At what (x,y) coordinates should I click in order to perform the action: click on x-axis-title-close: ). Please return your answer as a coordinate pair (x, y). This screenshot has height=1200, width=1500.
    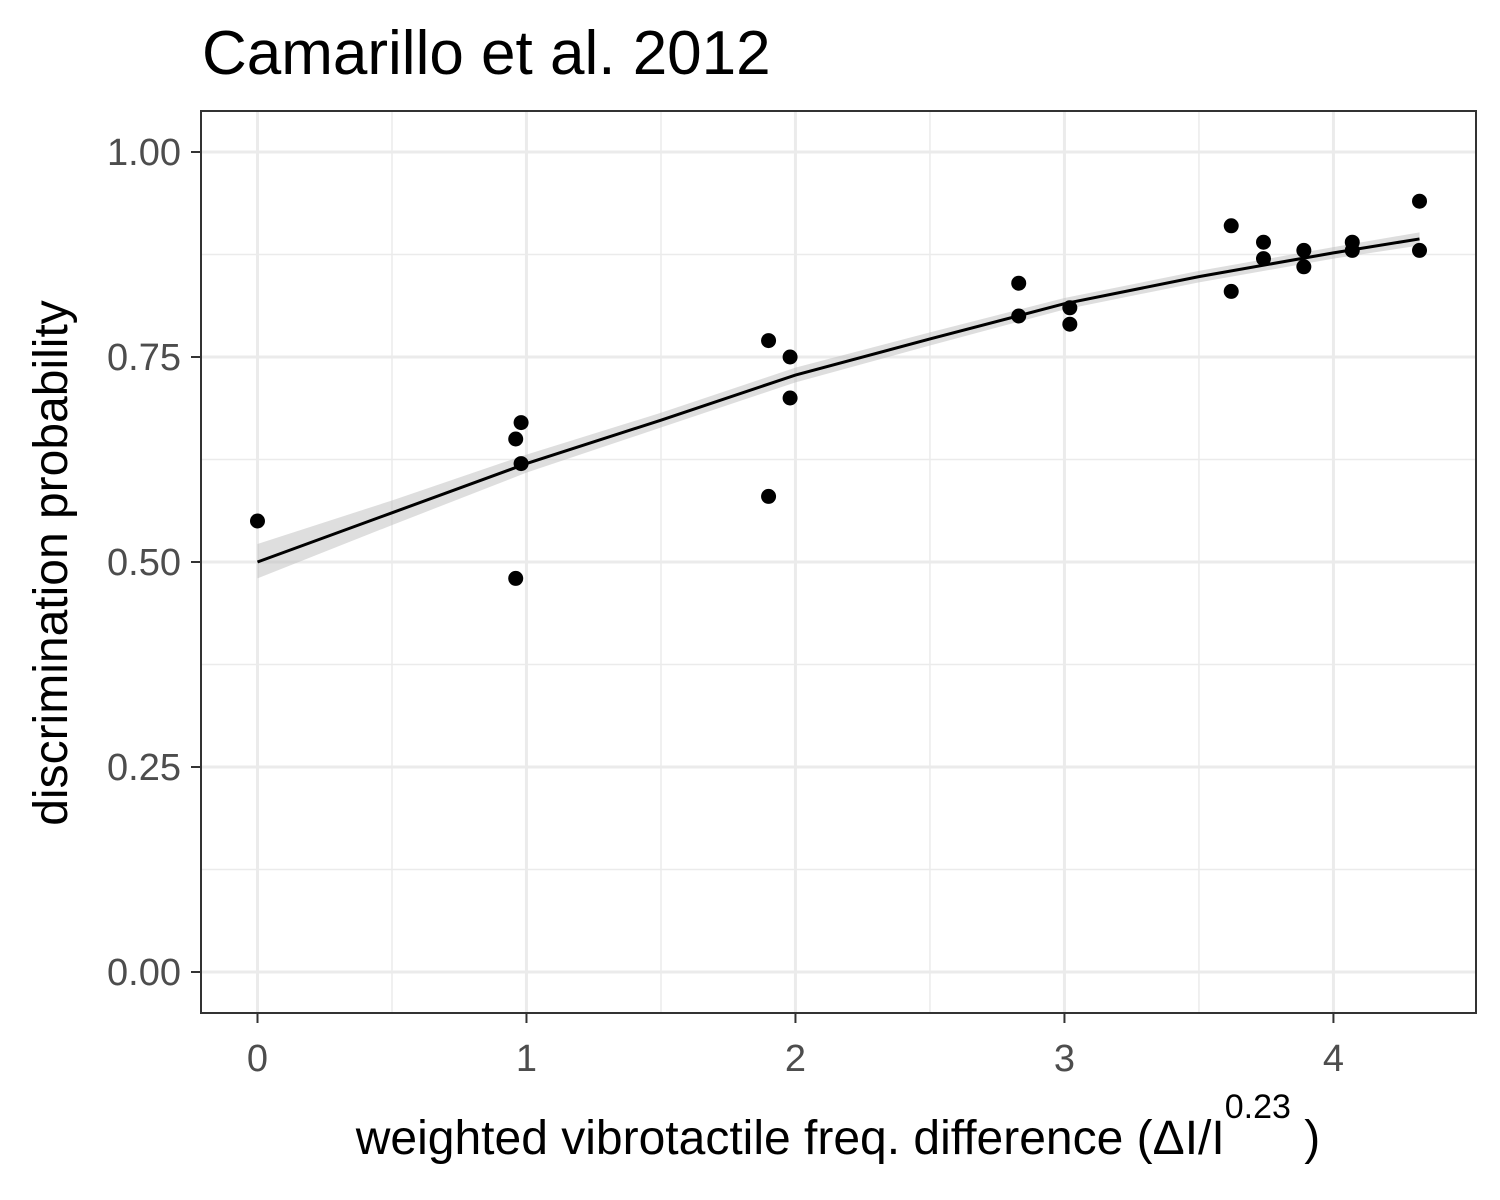
    Looking at the image, I should click on (1305, 1138).